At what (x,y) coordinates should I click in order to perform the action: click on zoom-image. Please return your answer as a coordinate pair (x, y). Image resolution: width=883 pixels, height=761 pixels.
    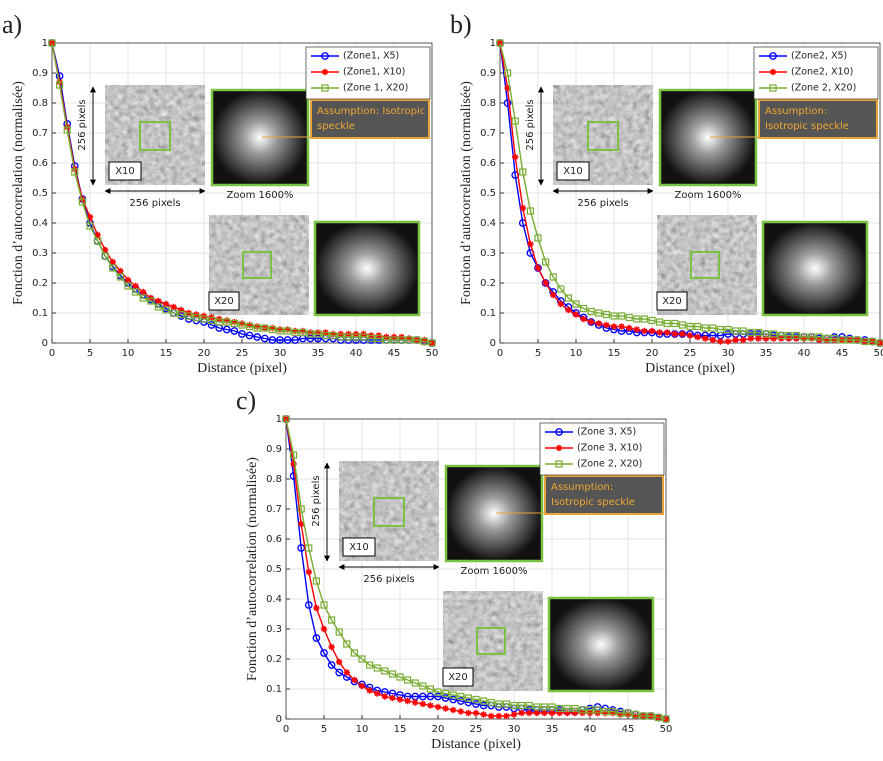
    Looking at the image, I should click on (815, 268).